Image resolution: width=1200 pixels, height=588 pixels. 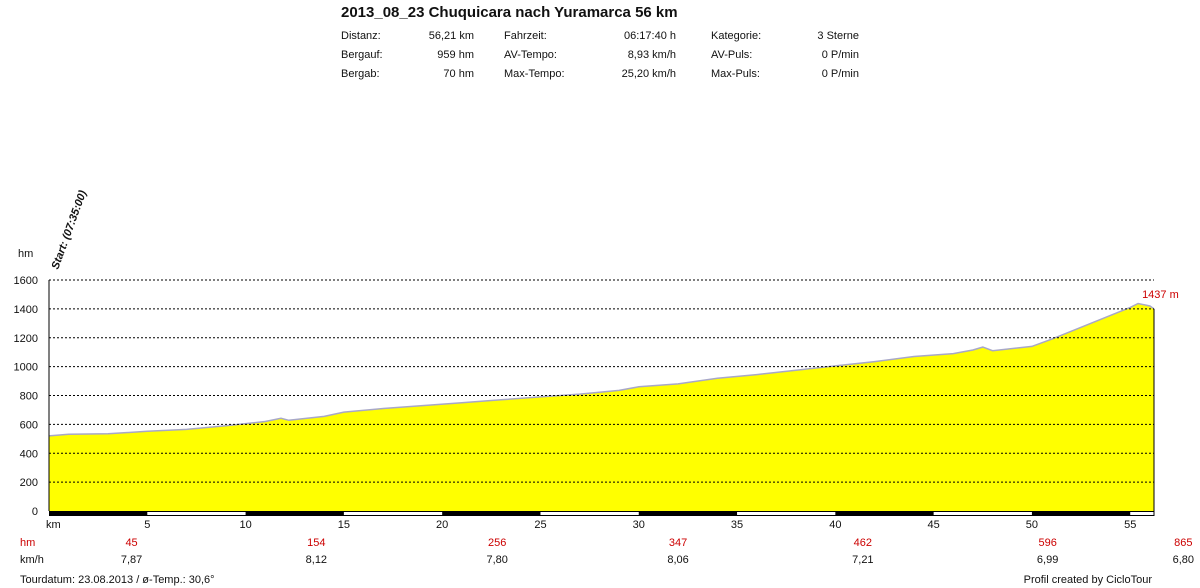 I want to click on stat-label: Max-Puls:, so click(x=735, y=74).